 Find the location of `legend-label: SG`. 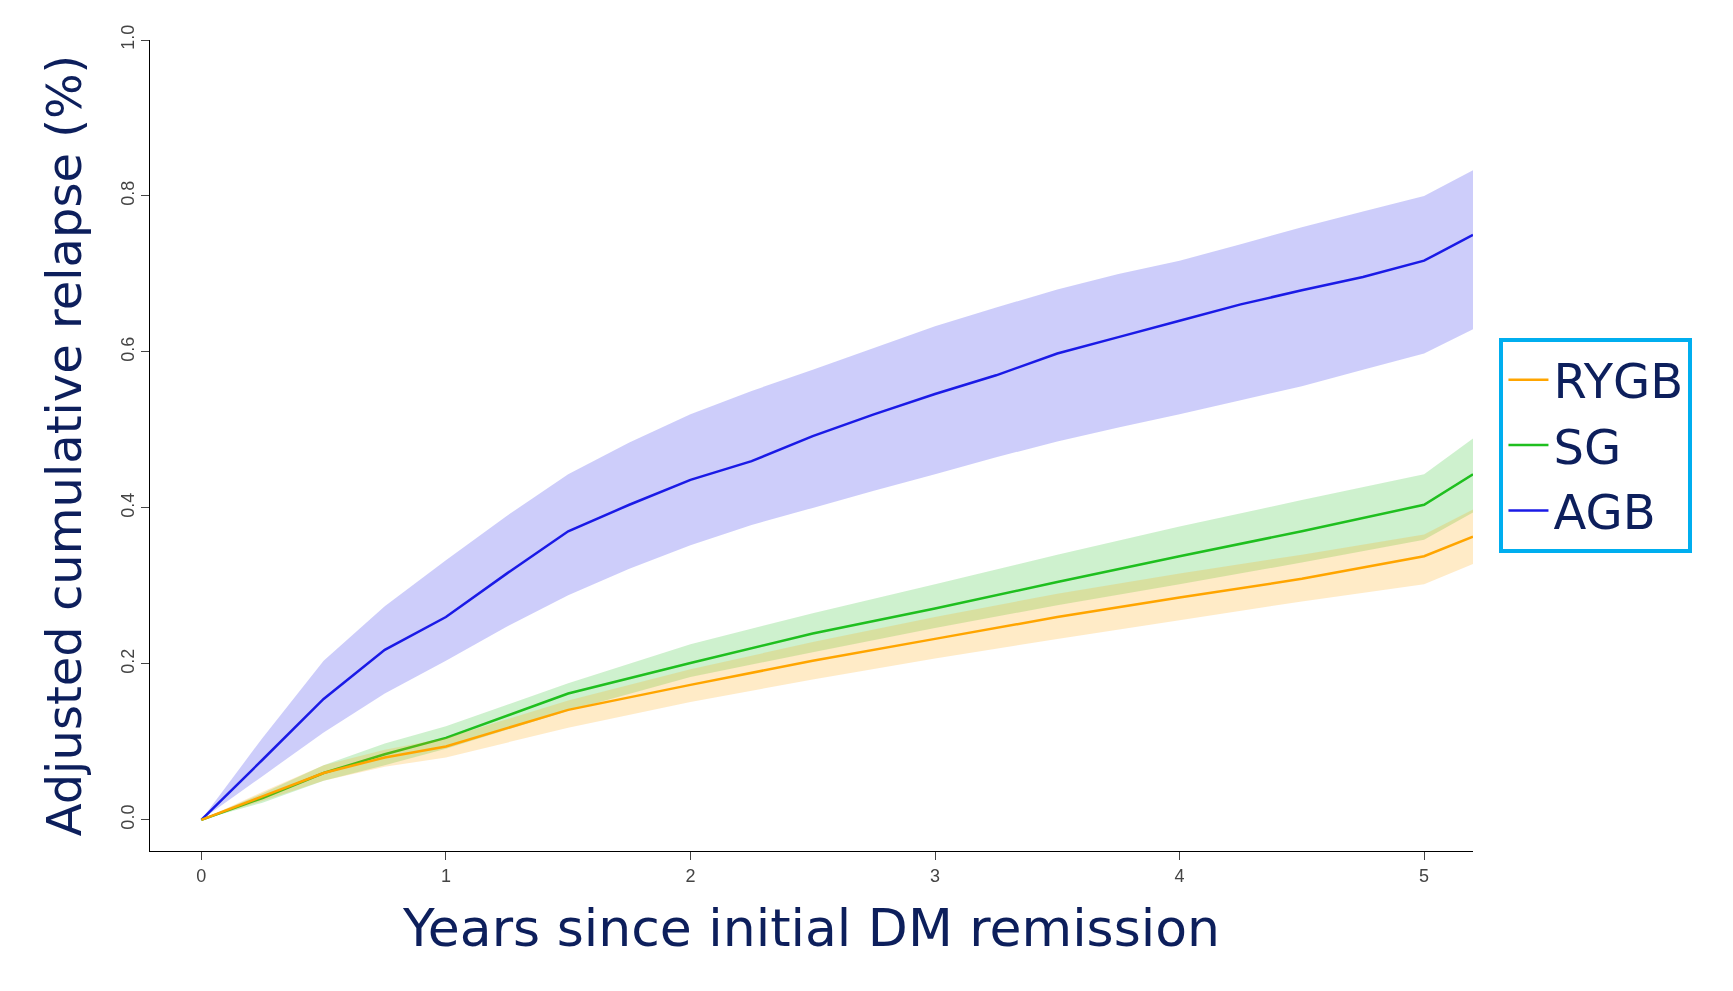

legend-label: SG is located at coordinates (1587, 446).